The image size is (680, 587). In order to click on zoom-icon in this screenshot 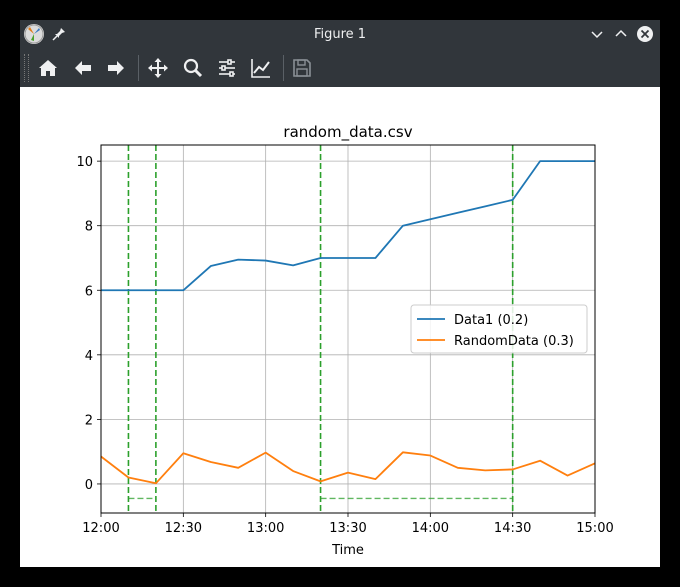, I will do `click(193, 68)`.